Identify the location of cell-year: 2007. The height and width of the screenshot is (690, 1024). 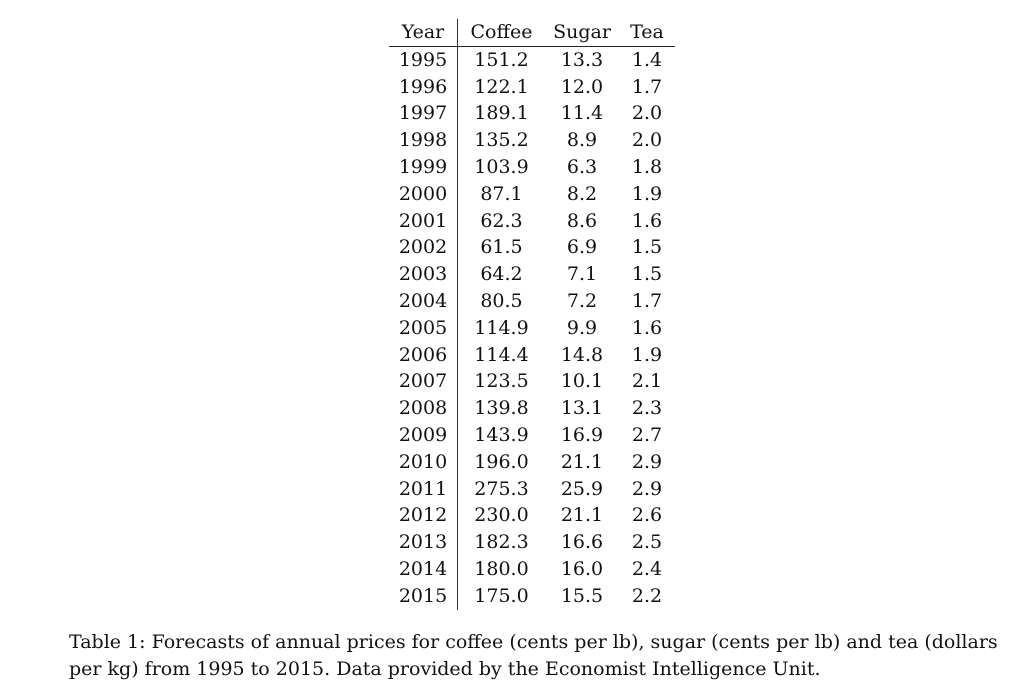
(423, 382).